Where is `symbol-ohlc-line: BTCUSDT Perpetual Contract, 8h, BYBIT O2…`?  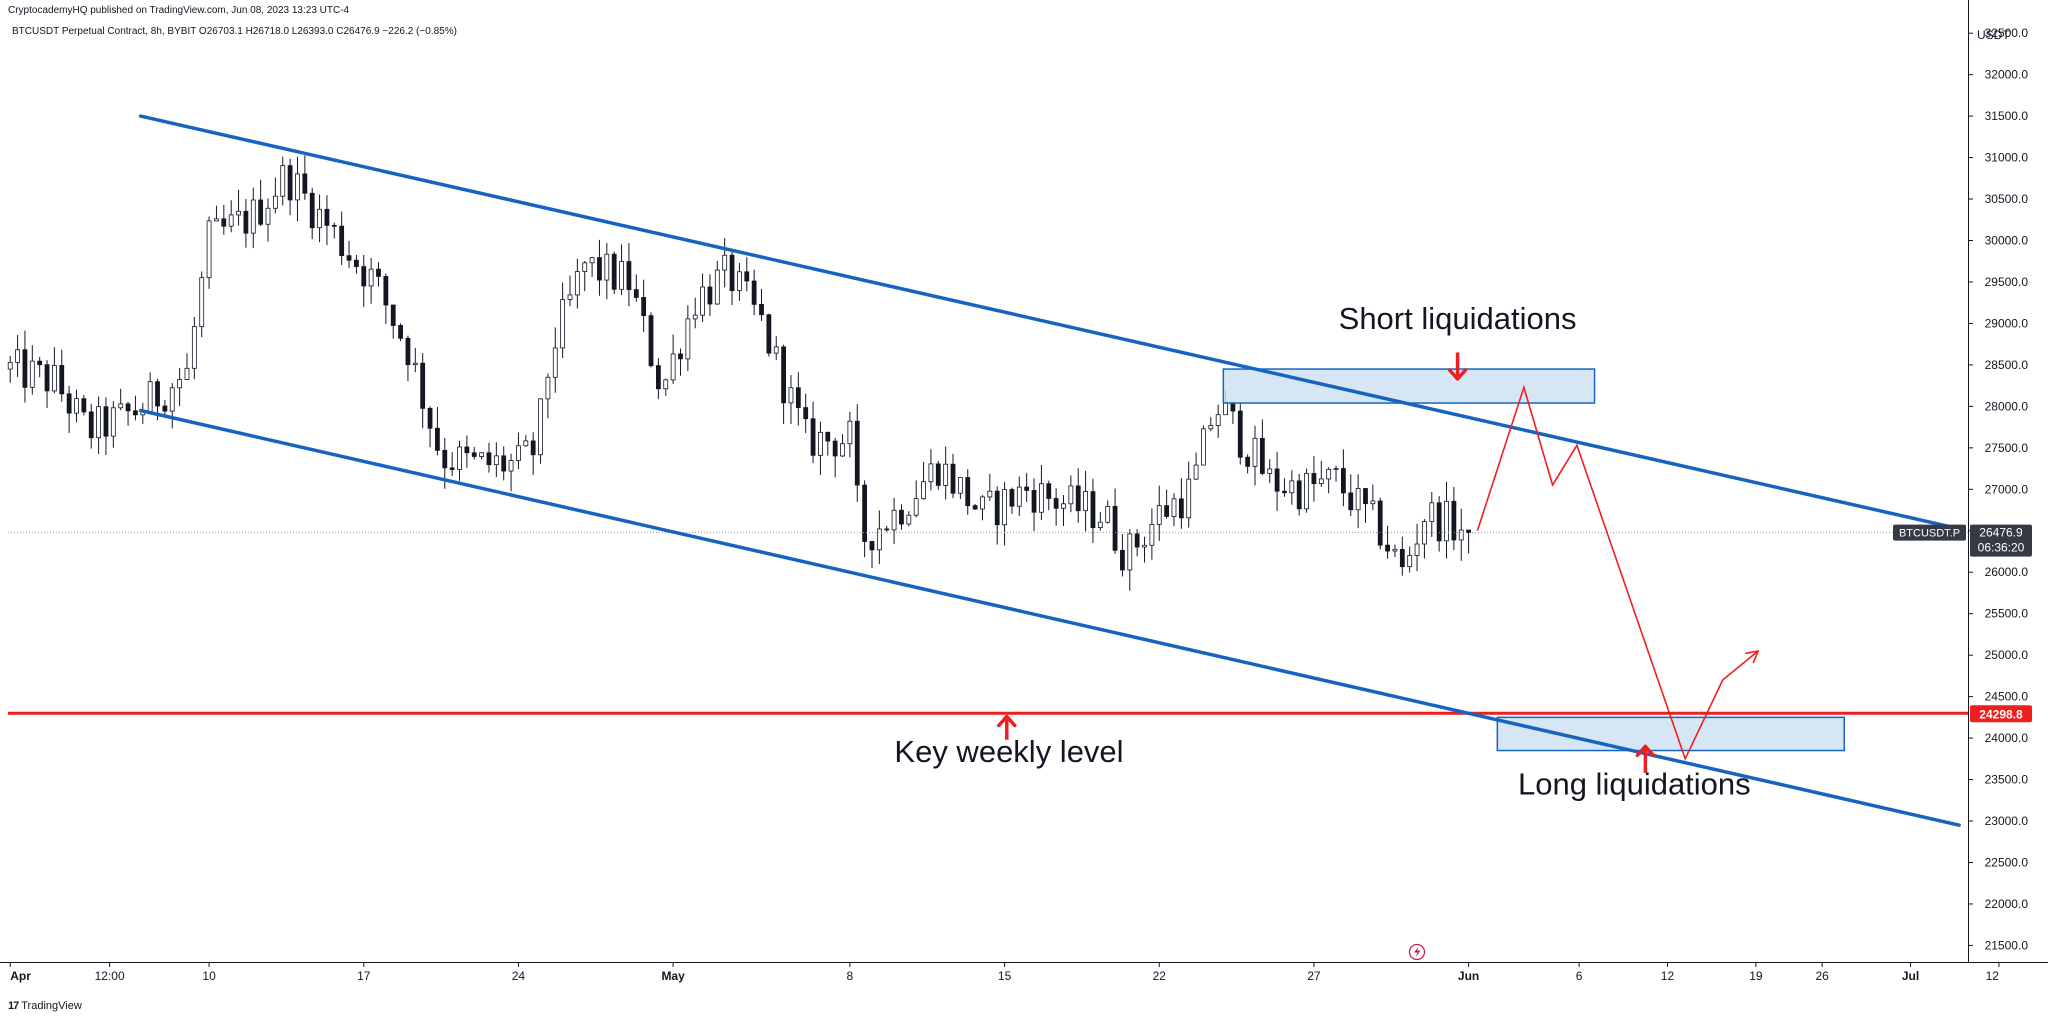 symbol-ohlc-line: BTCUSDT Perpetual Contract, 8h, BYBIT O2… is located at coordinates (234, 31).